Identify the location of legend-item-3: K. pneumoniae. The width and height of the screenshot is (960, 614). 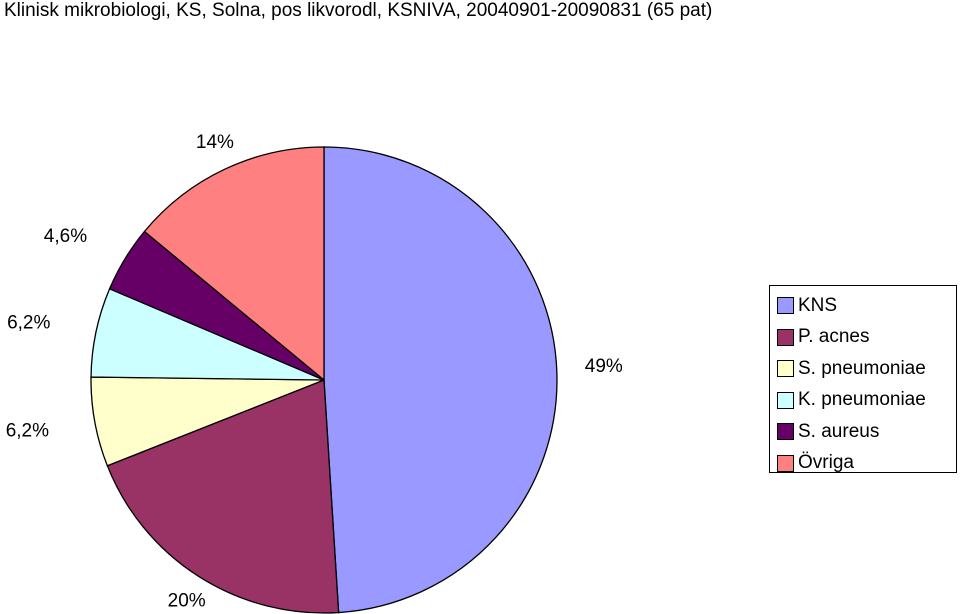
(866, 401).